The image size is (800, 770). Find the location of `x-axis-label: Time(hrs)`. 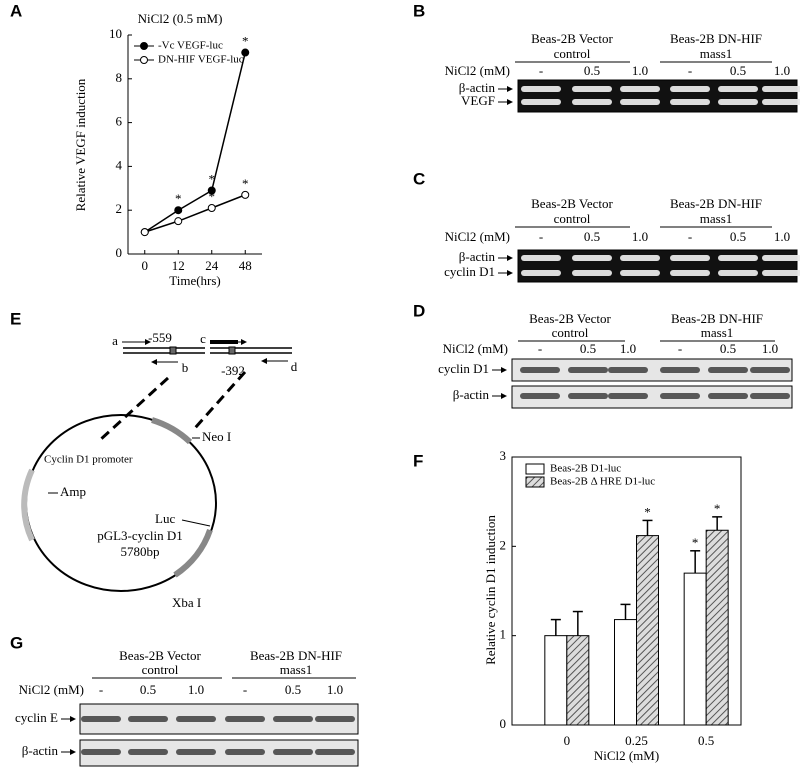

x-axis-label: Time(hrs) is located at coordinates (195, 280).